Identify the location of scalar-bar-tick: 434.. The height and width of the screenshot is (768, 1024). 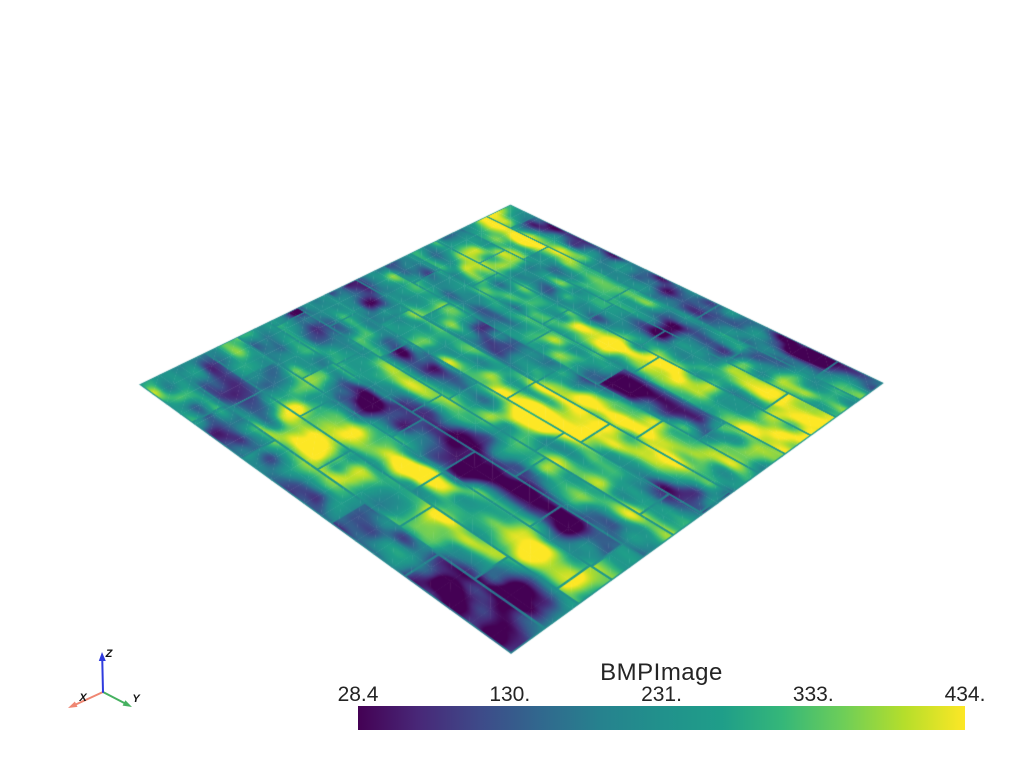
(965, 694).